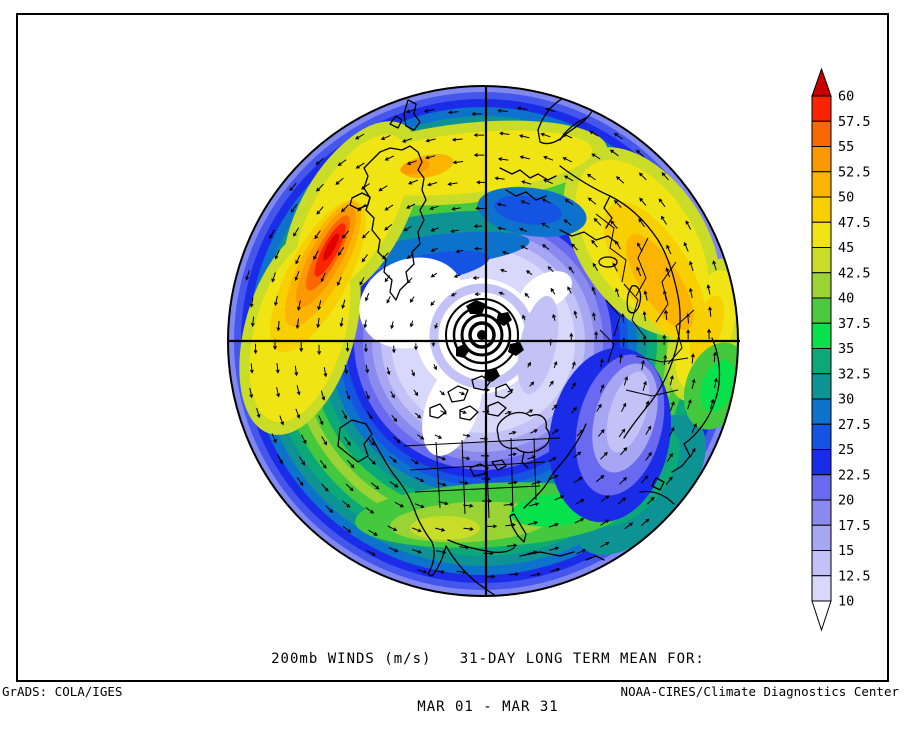 The image size is (904, 731). I want to click on colorbar-label: 20, so click(846, 501).